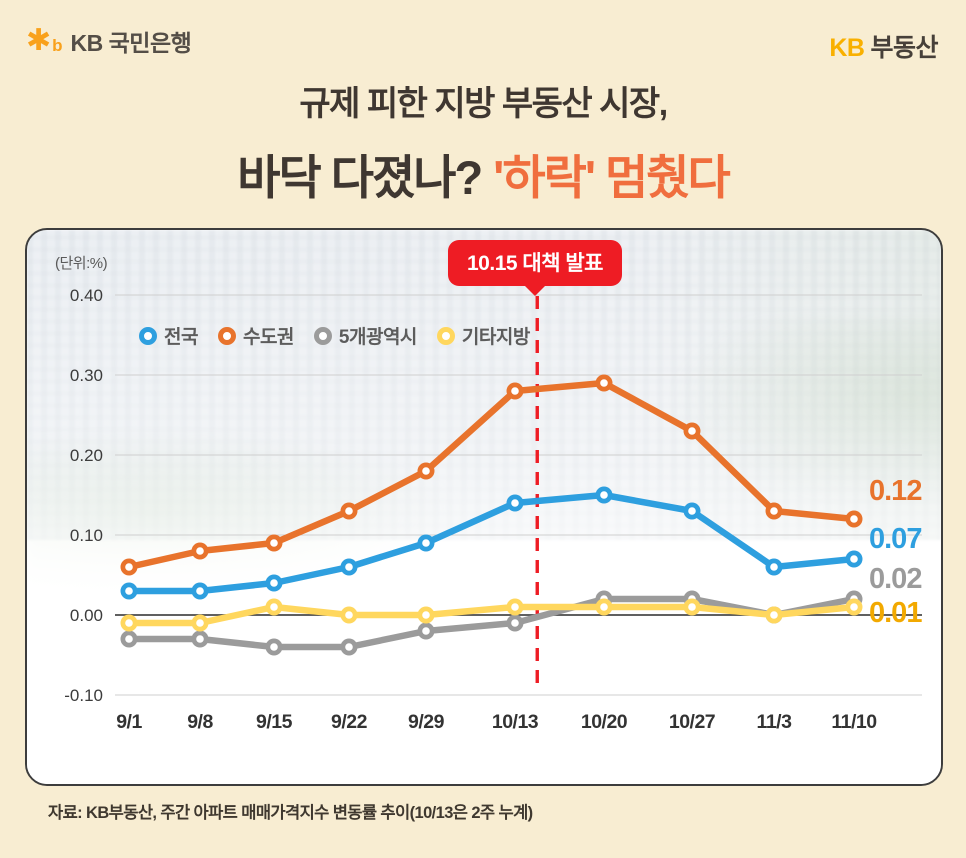  What do you see at coordinates (86, 535) in the screenshot?
I see `y-tick-label: 0.10` at bounding box center [86, 535].